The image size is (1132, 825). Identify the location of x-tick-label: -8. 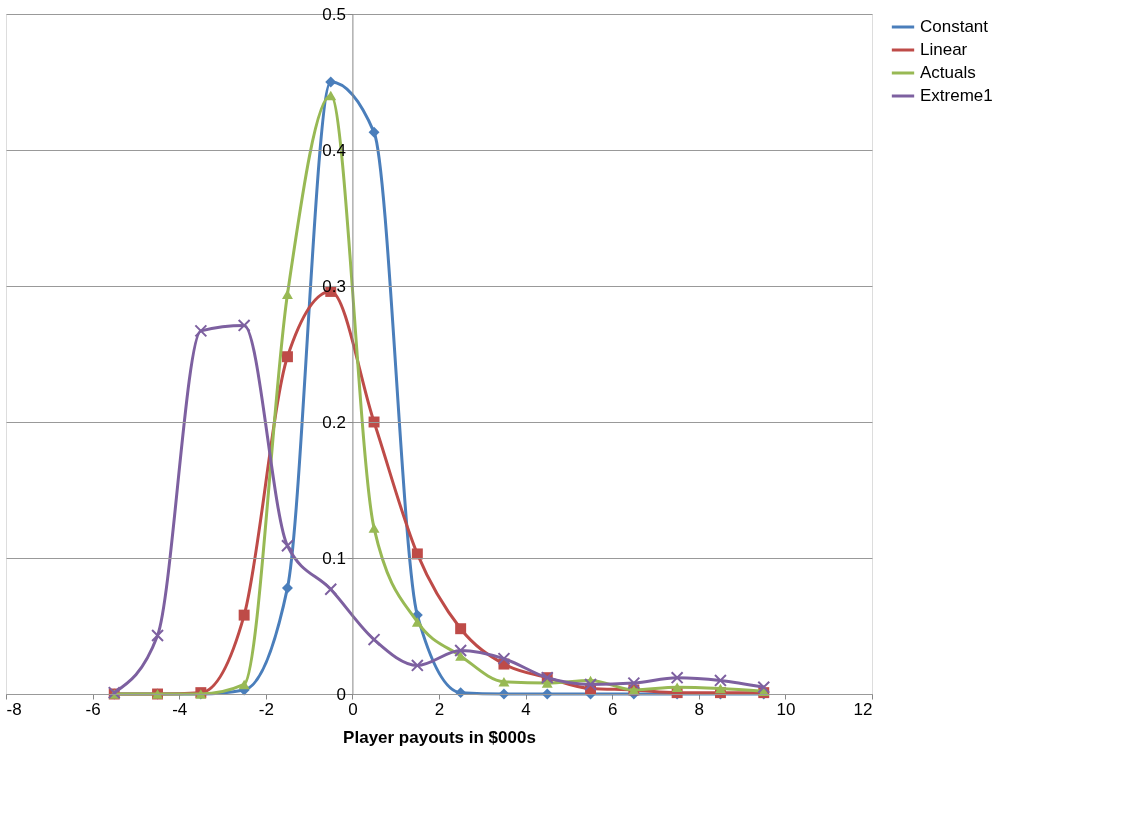
(14, 709).